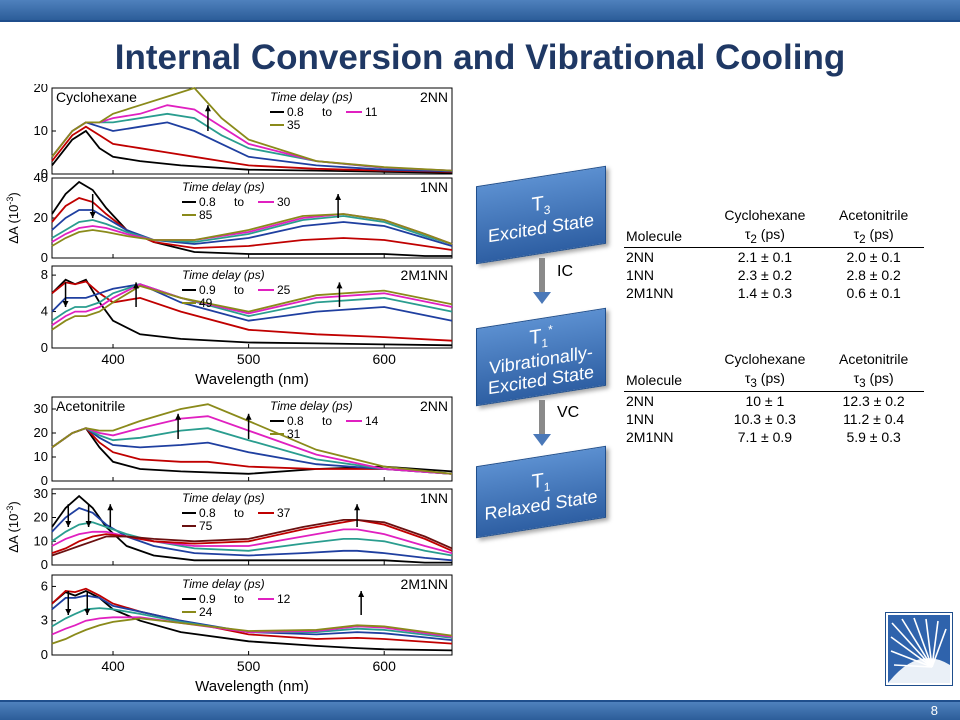  I want to click on legend-third: 75, so click(206, 526).